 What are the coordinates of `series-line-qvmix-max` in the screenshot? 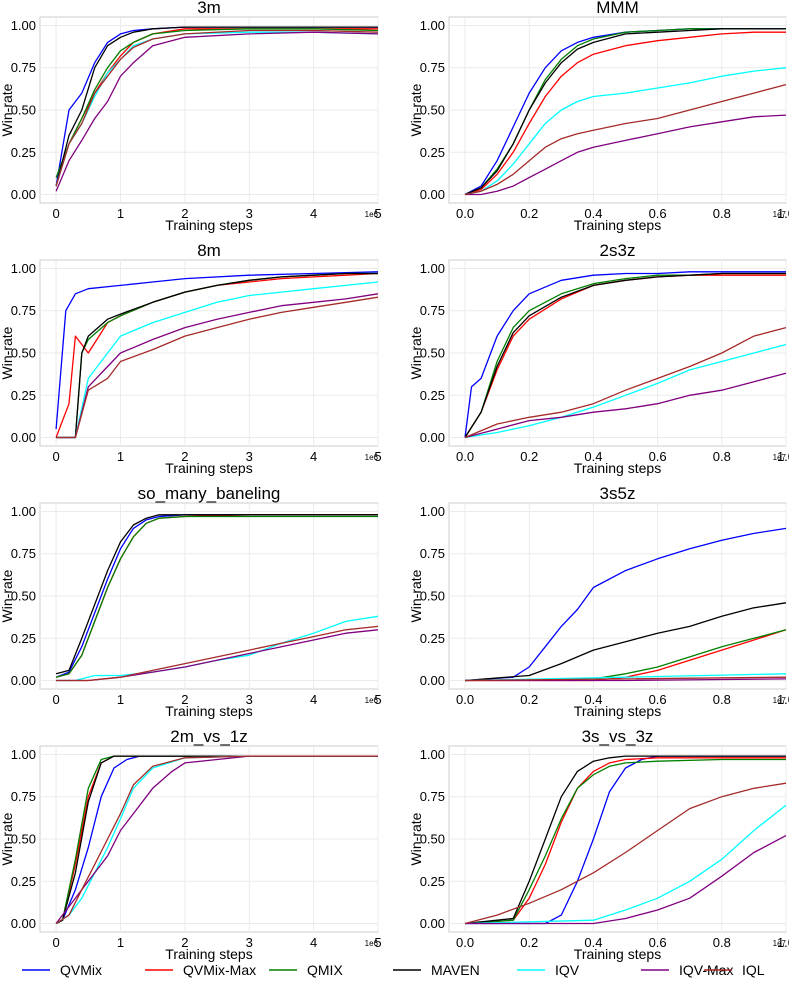 It's located at (625, 113).